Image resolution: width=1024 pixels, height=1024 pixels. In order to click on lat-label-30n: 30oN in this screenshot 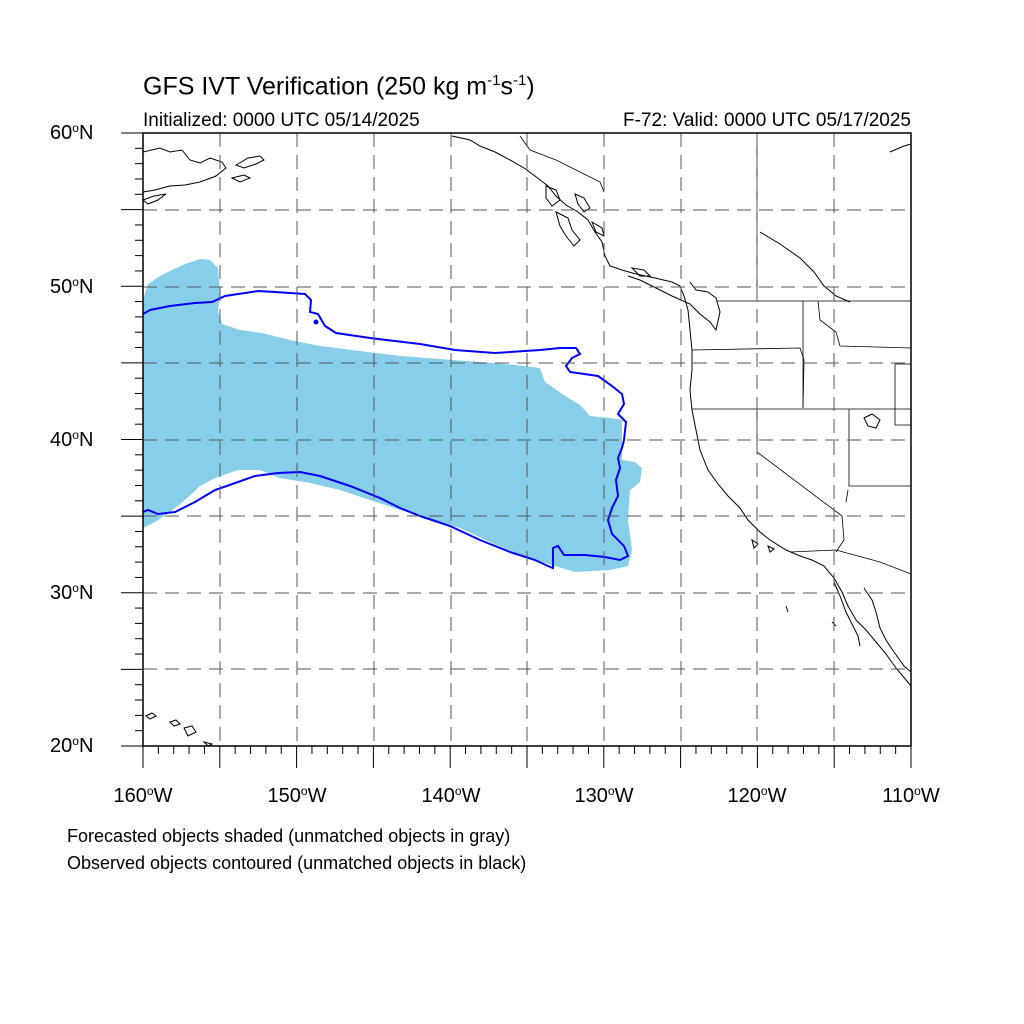, I will do `click(72, 592)`.